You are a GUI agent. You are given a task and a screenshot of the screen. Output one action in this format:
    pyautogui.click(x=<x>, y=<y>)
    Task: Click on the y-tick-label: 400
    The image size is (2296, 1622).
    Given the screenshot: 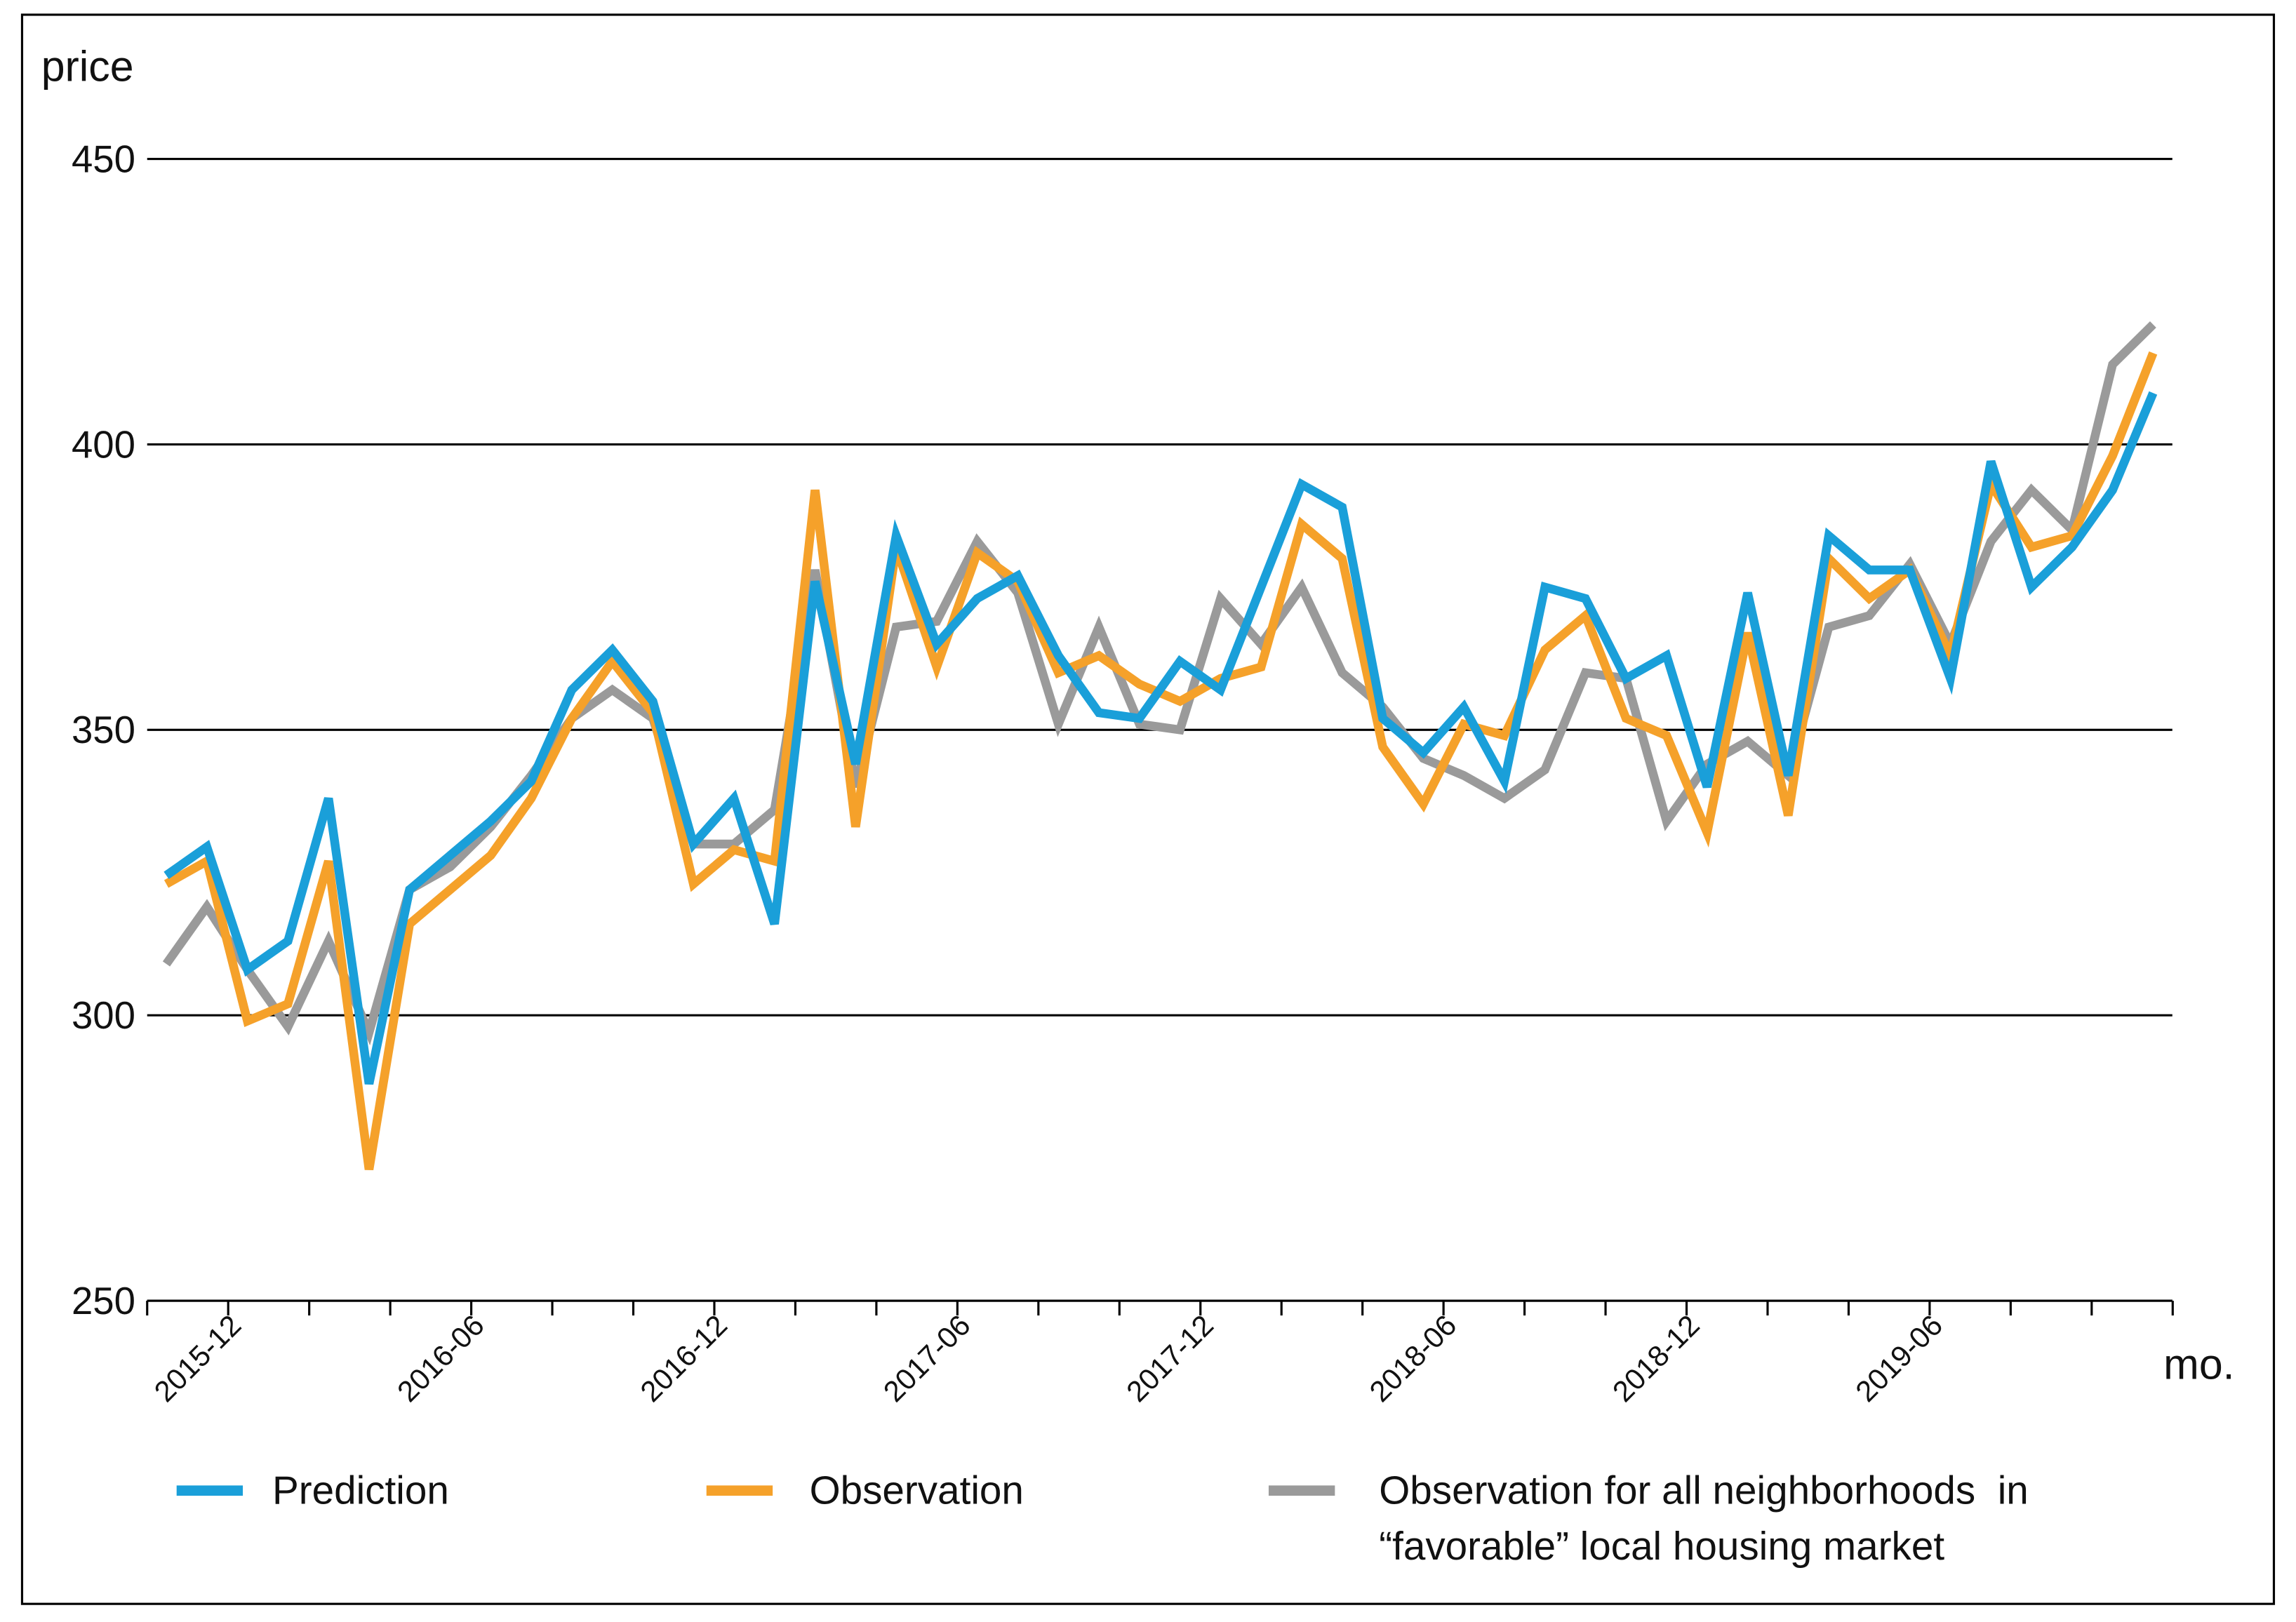 What is the action you would take?
    pyautogui.click(x=103, y=444)
    